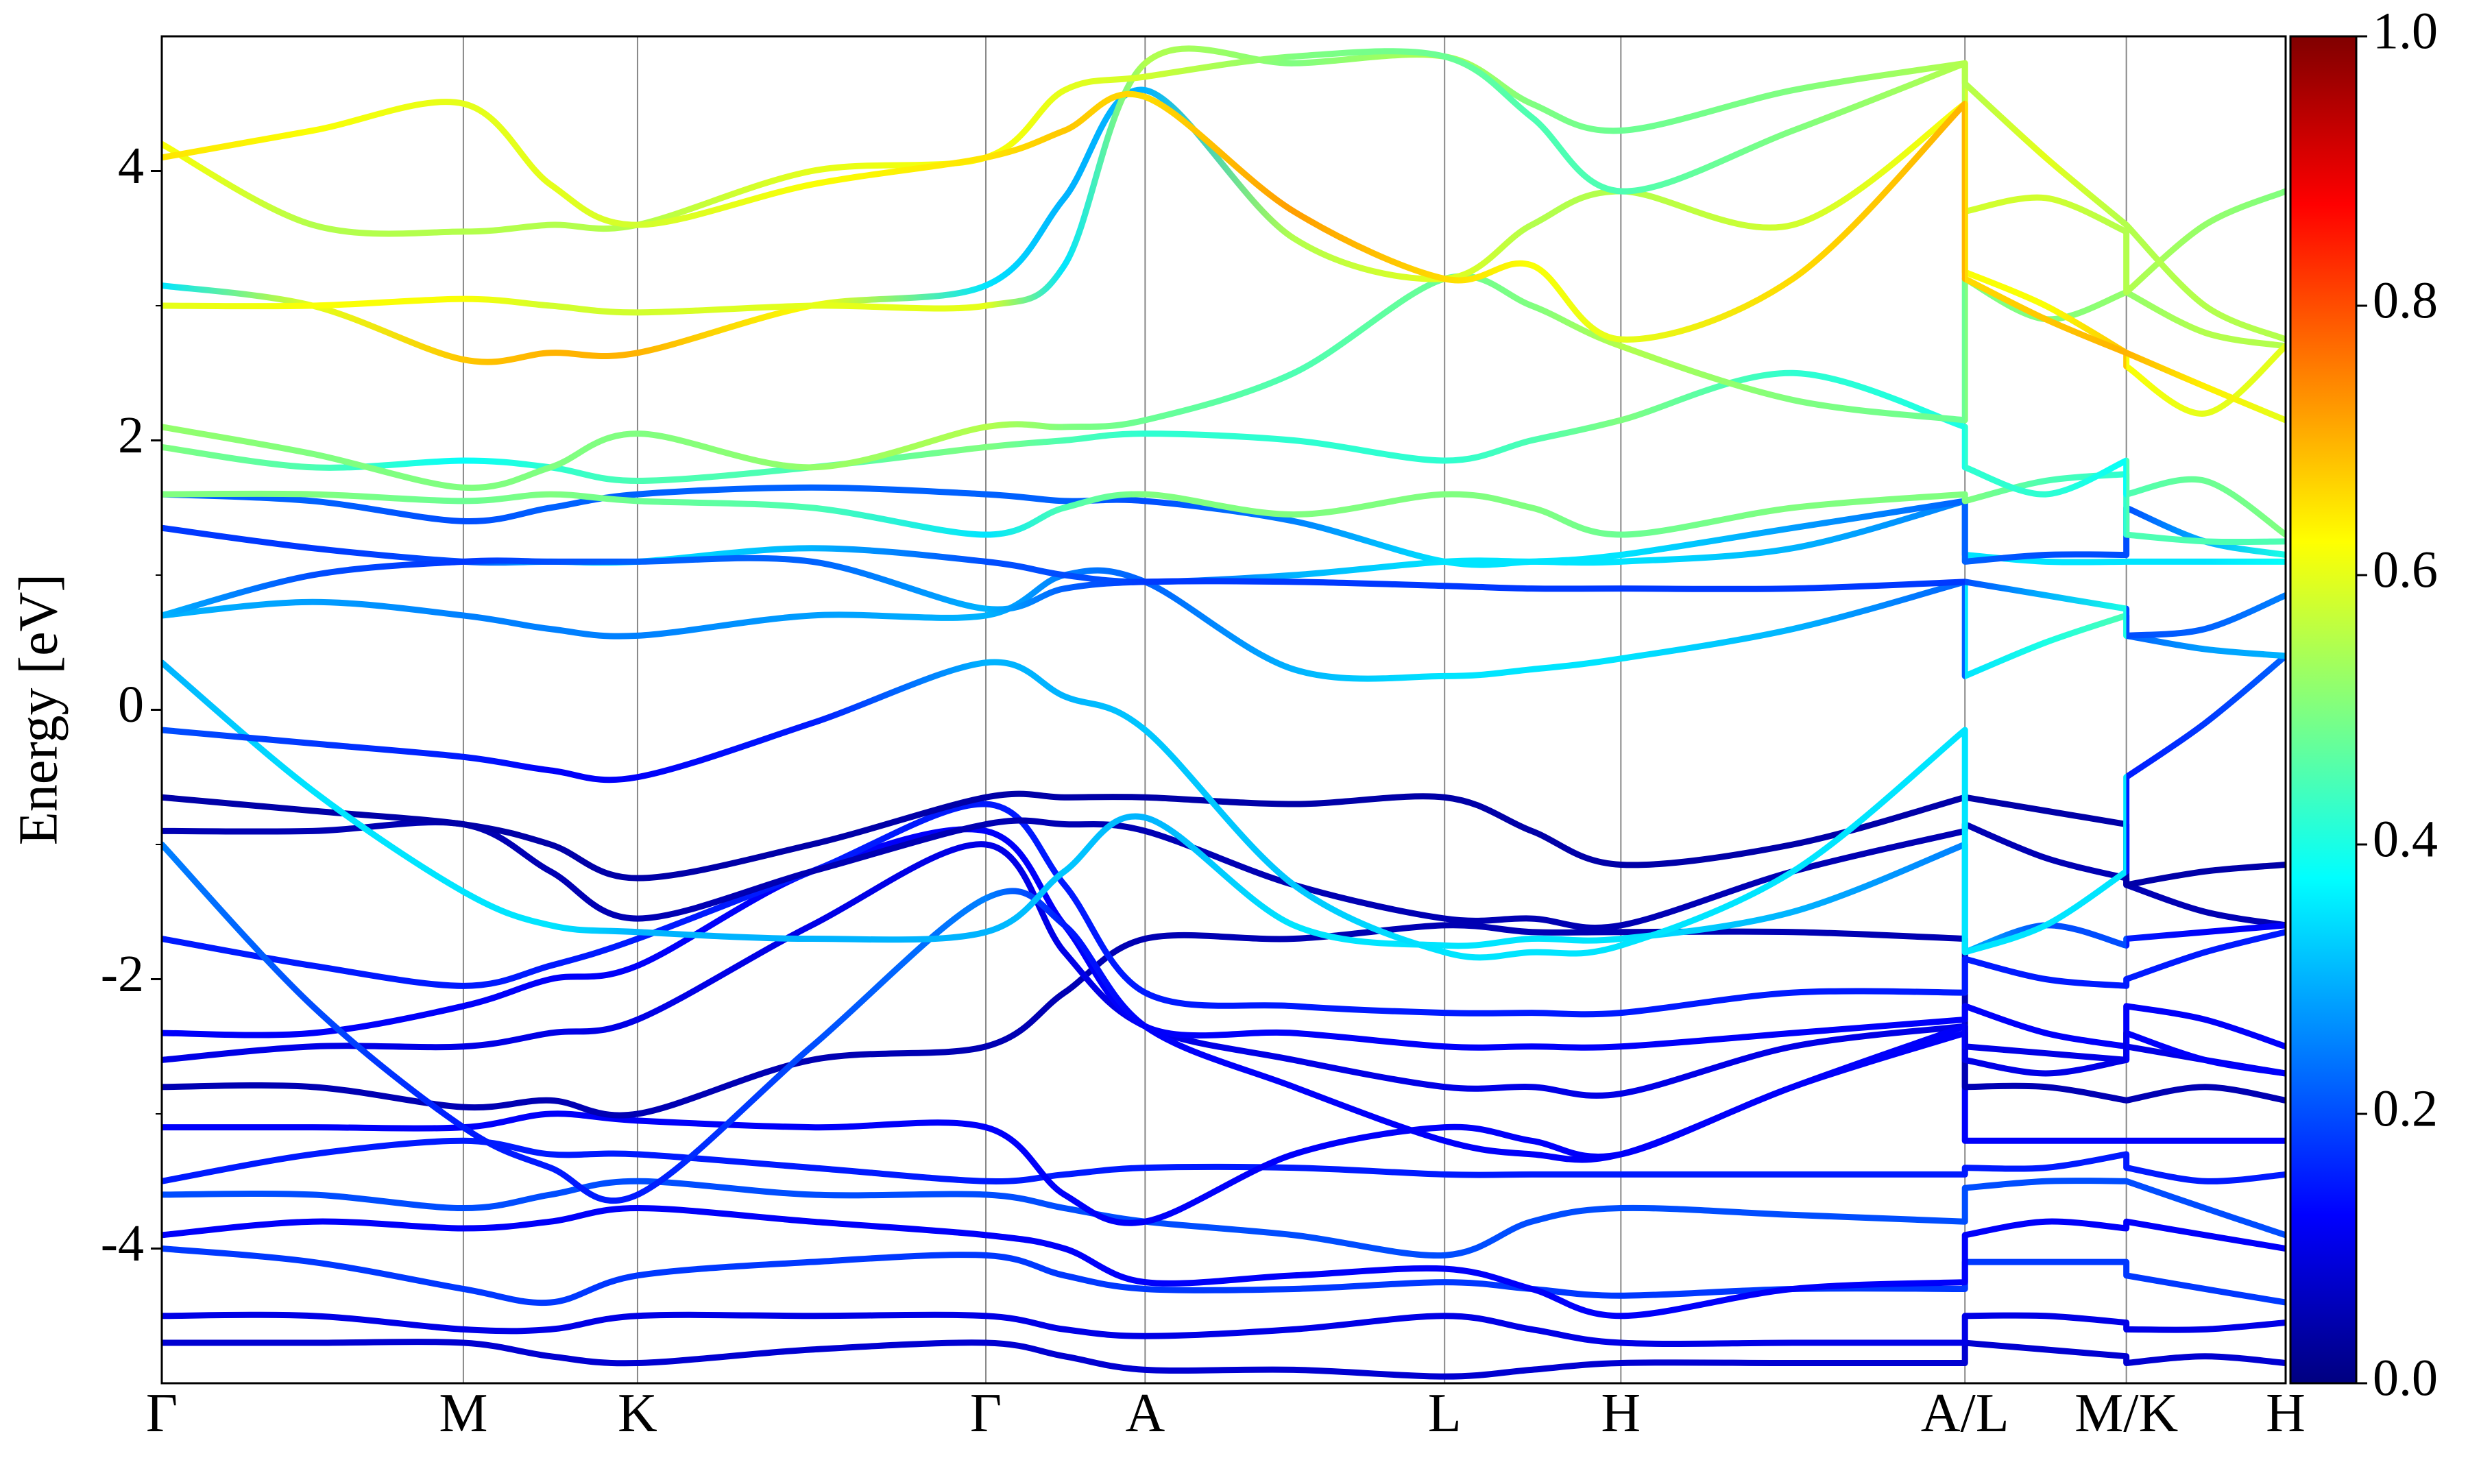 The height and width of the screenshot is (1484, 2468). I want to click on y-tick-label: 0, so click(131, 705).